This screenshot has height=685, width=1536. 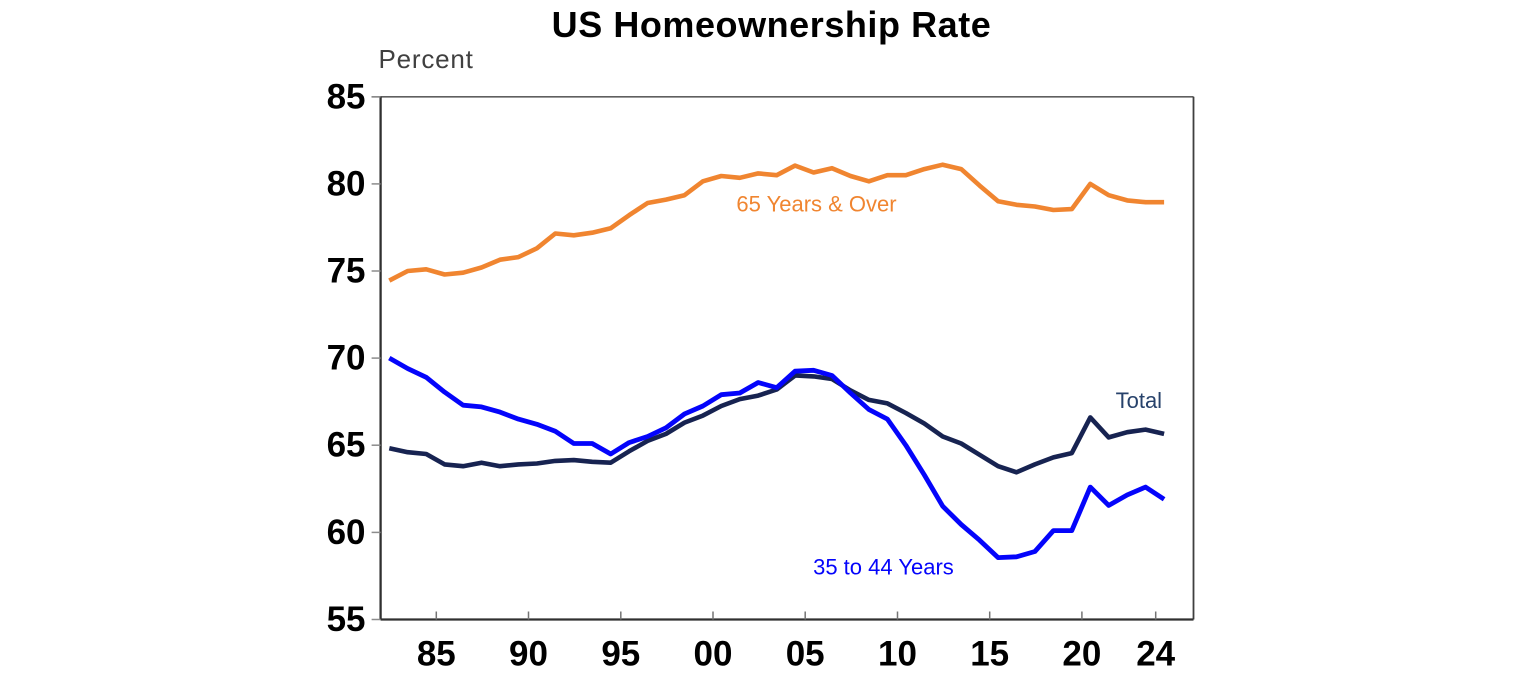 I want to click on svg-text: 00, so click(x=713, y=654).